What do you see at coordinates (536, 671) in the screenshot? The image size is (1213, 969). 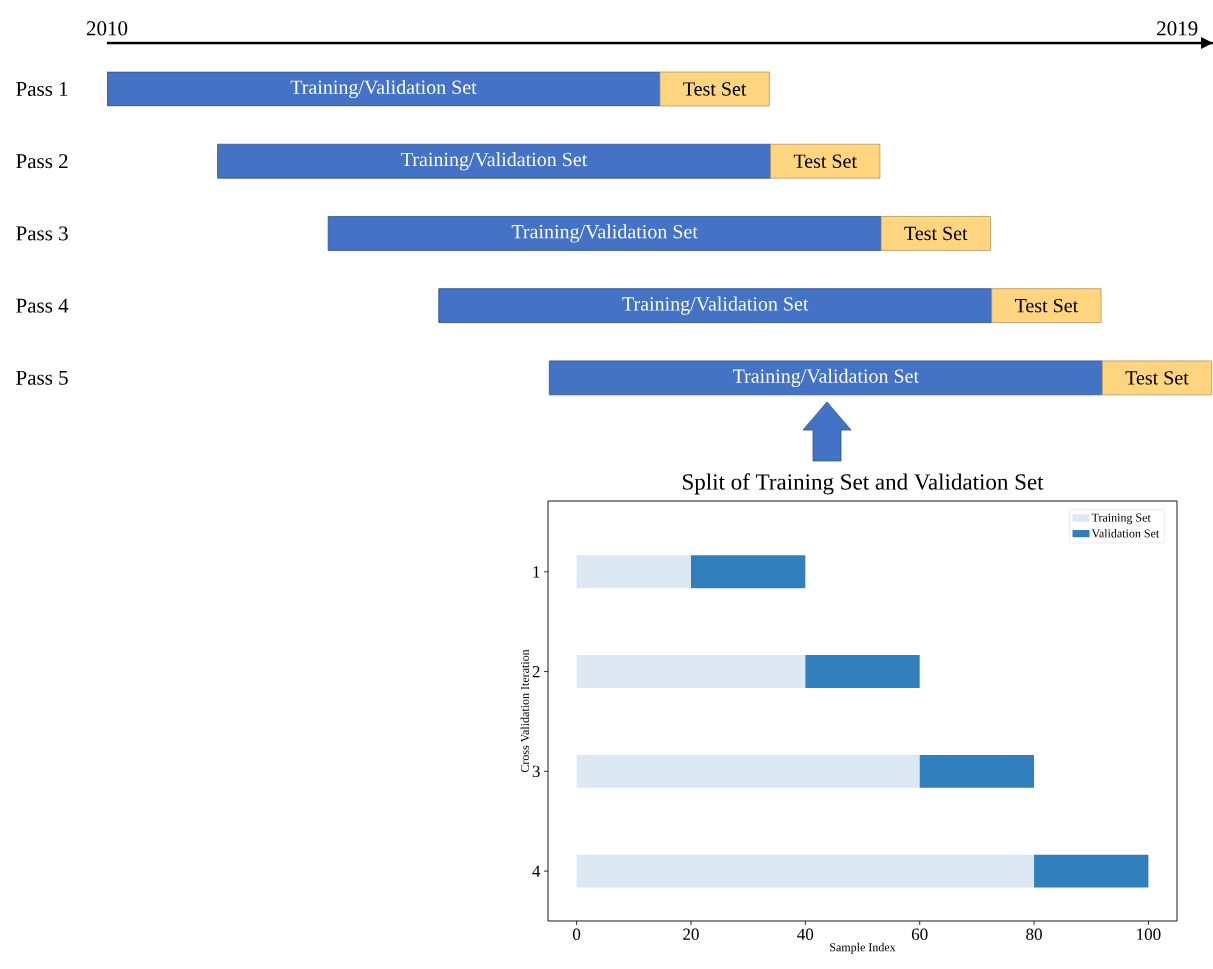 I see `y-tick-label: 2` at bounding box center [536, 671].